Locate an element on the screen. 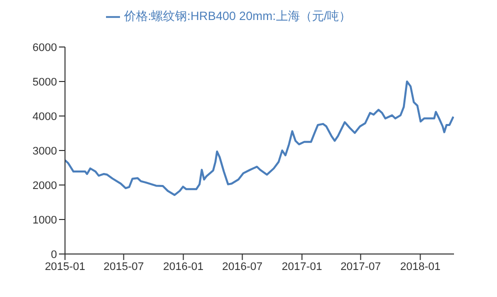 The image size is (497, 297). y-tick-label: 0 is located at coordinates (53, 254).